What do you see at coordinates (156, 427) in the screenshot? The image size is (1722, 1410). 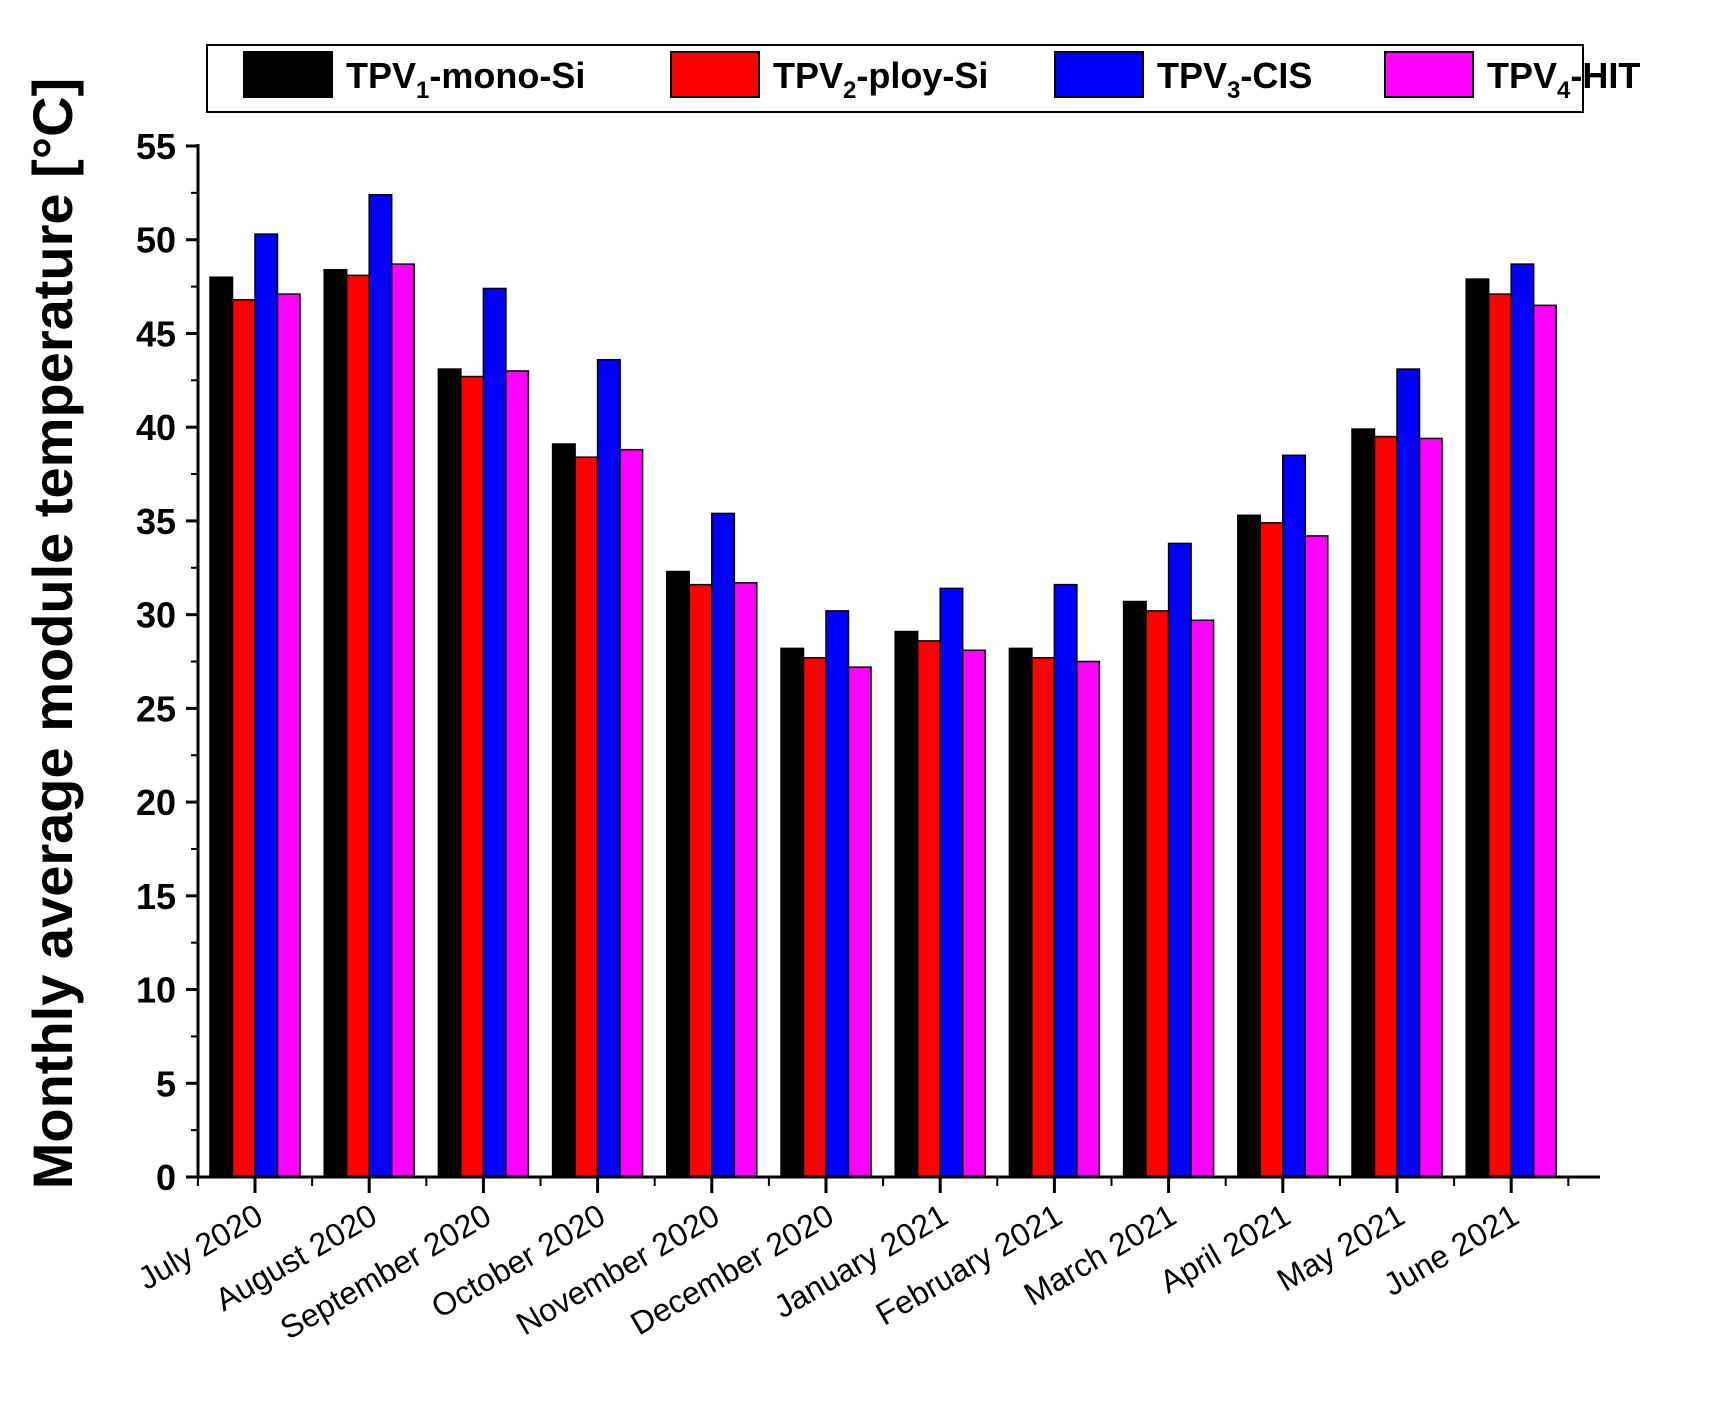 I see `y-tick-label: 40` at bounding box center [156, 427].